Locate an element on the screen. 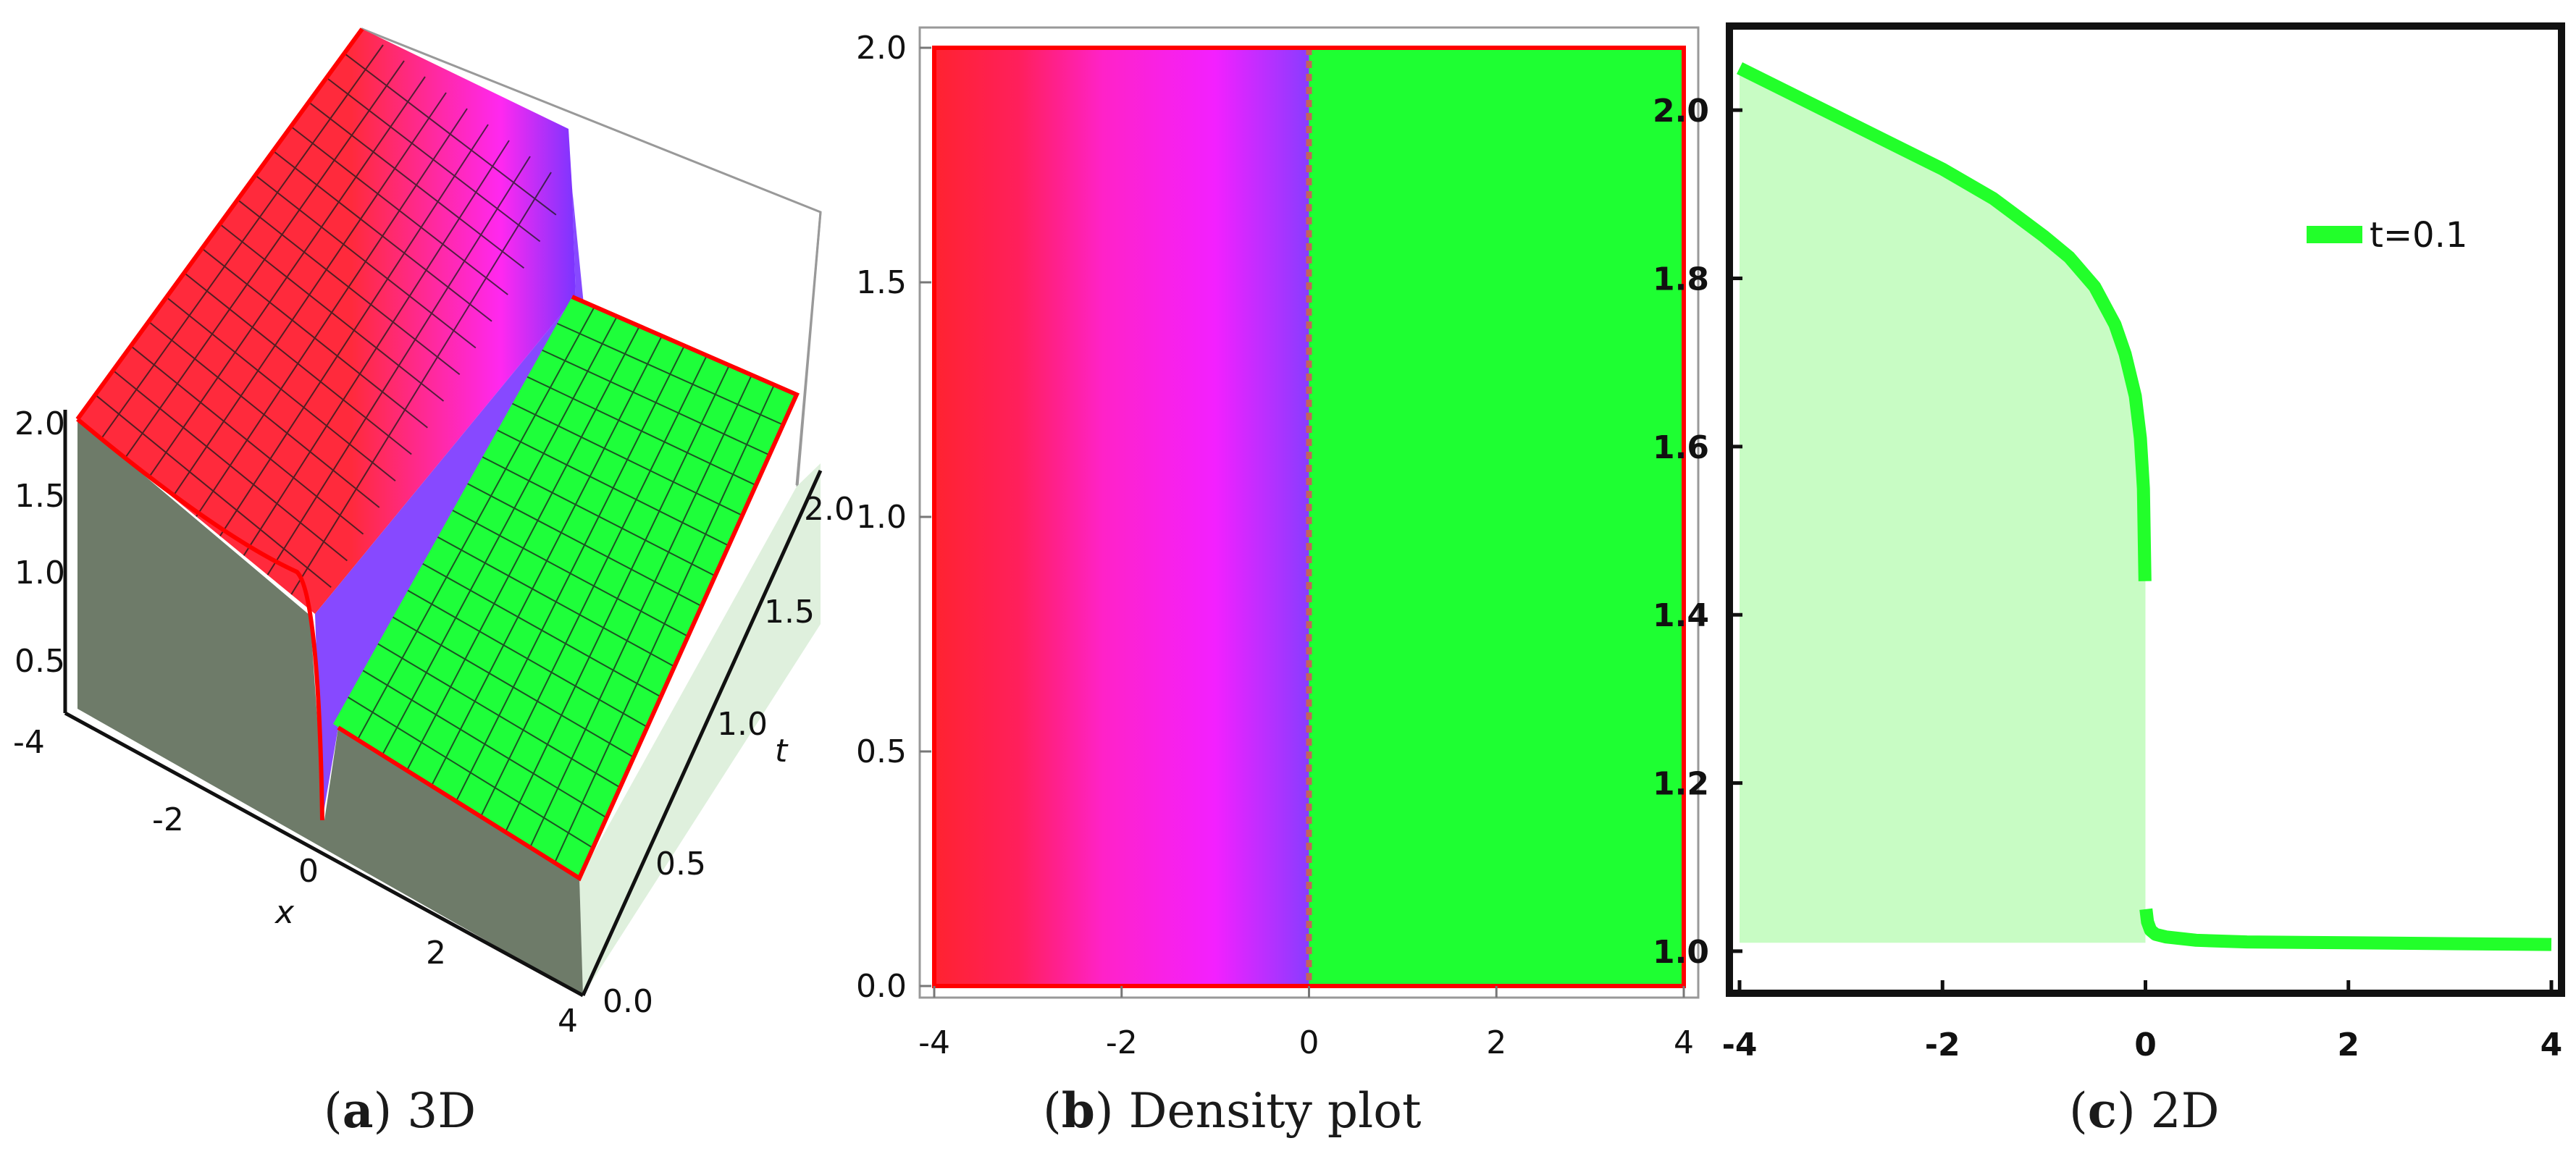 The height and width of the screenshot is (1167, 2576). t-tick-label: 1.5 is located at coordinates (789, 613).